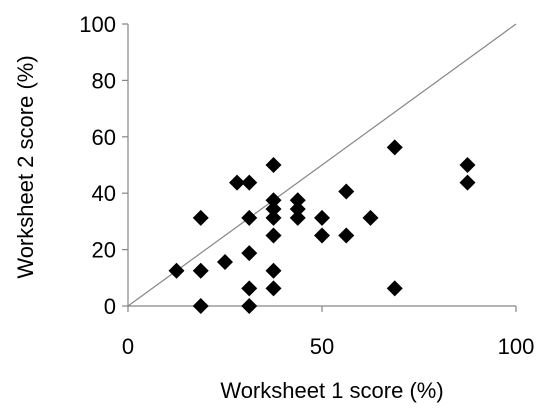  I want to click on x-tick-label: 0, so click(128, 346).